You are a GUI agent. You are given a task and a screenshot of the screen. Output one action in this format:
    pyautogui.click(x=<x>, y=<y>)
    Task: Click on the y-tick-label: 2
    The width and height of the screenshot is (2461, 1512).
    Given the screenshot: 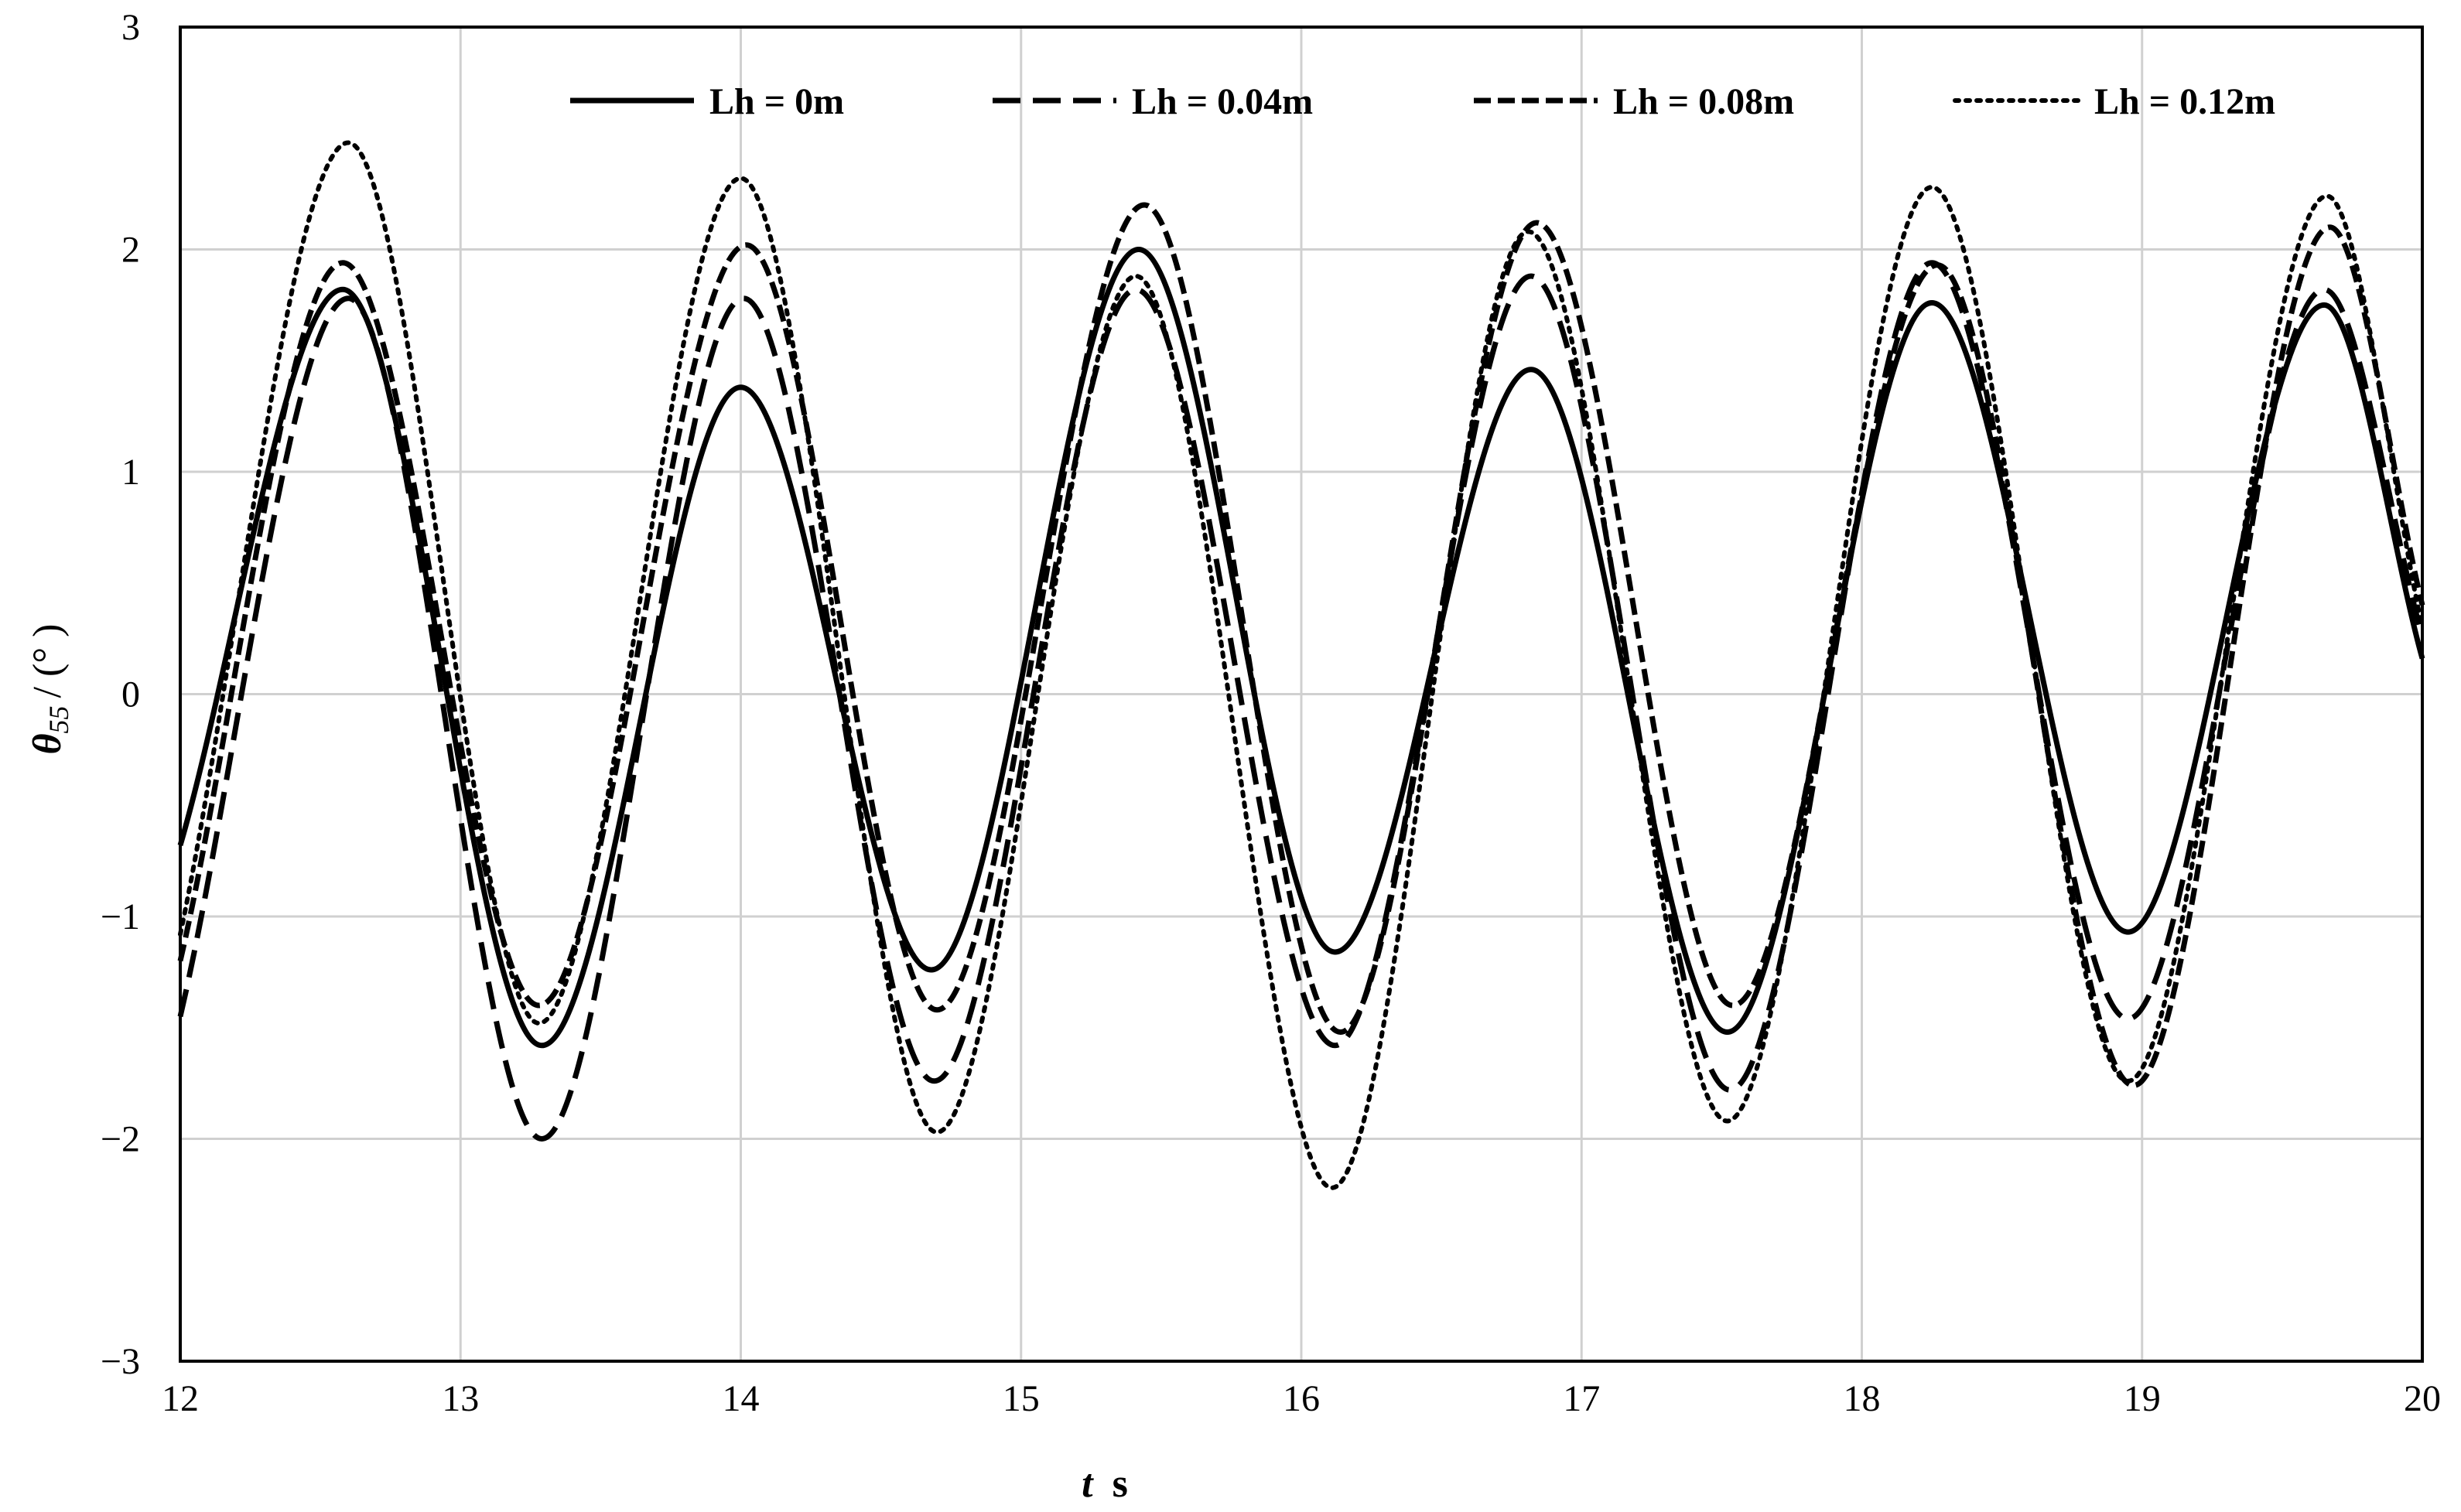 What is the action you would take?
    pyautogui.click(x=130, y=250)
    